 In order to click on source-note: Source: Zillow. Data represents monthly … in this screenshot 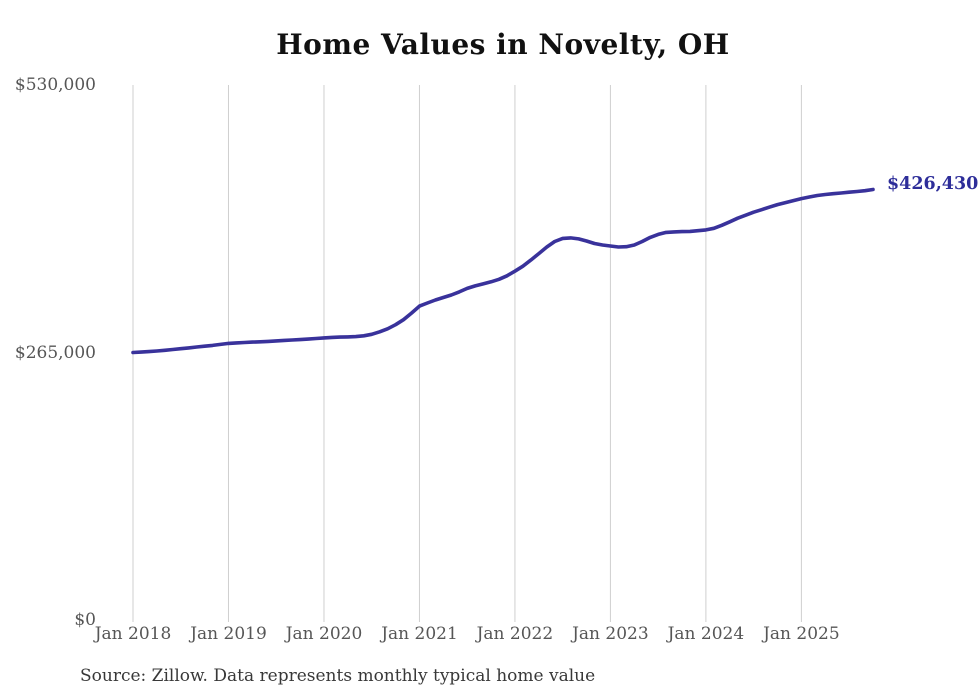, I will do `click(338, 676)`.